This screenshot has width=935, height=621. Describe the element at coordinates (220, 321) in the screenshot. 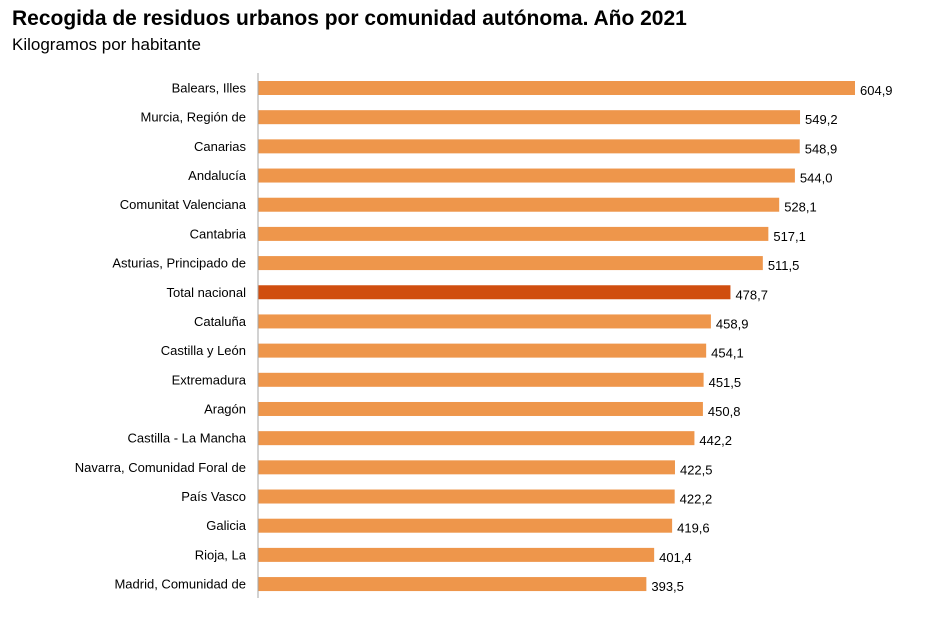

I see `category-label: Cataluña` at that location.